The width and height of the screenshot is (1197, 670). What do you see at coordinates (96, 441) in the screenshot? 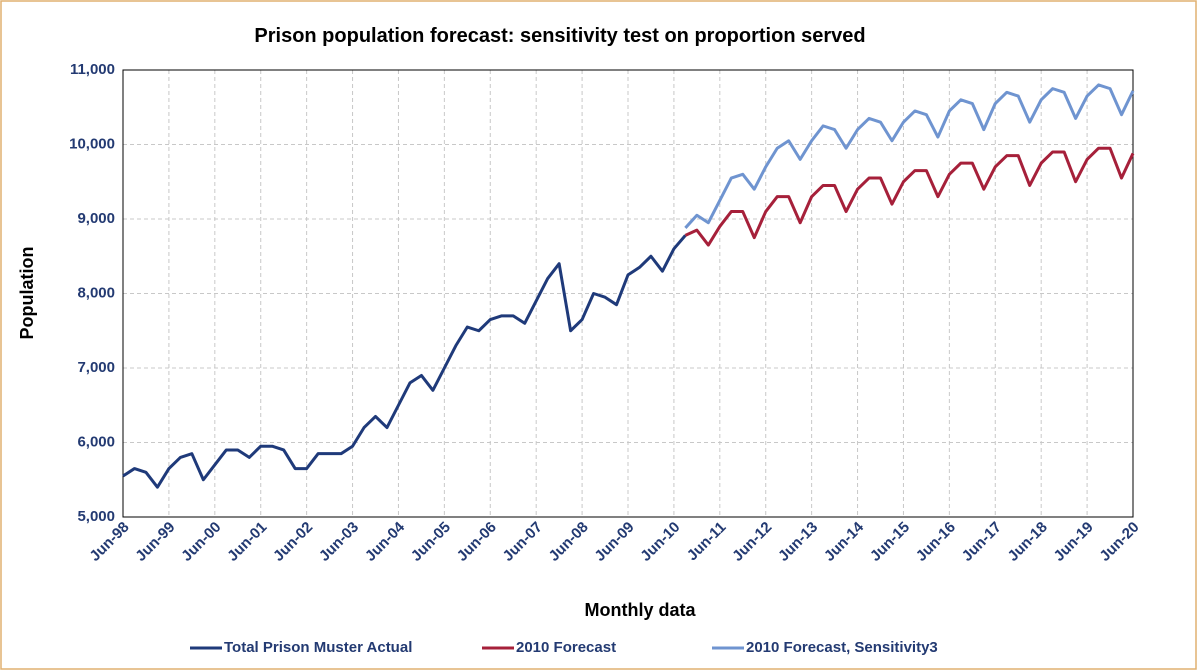
I see `y-tick-label: 6,000` at bounding box center [96, 441].